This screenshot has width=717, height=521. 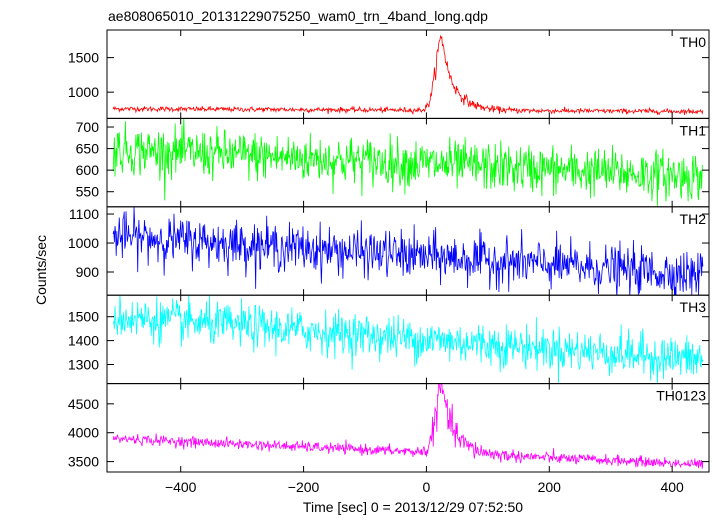 What do you see at coordinates (83, 341) in the screenshot?
I see `y-tick-label: 1400` at bounding box center [83, 341].